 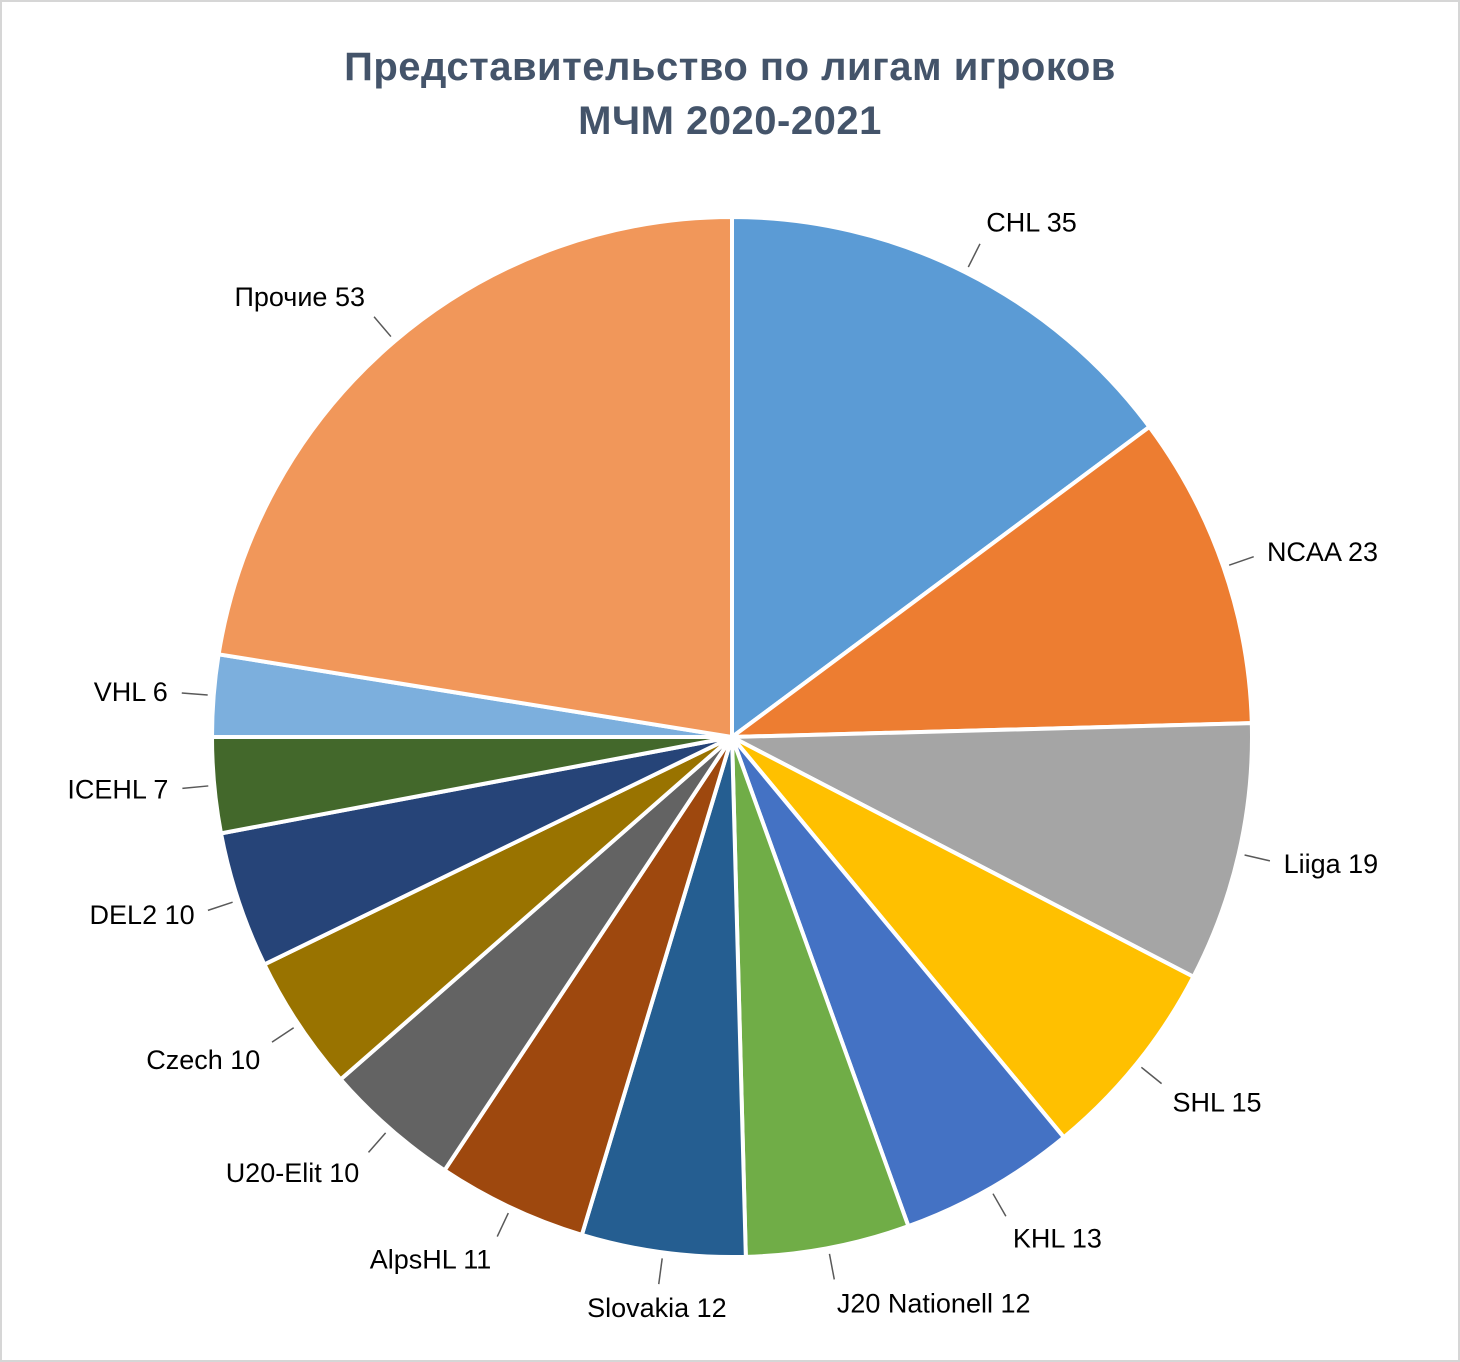 I want to click on leader-line-ncaa, so click(x=1241, y=560).